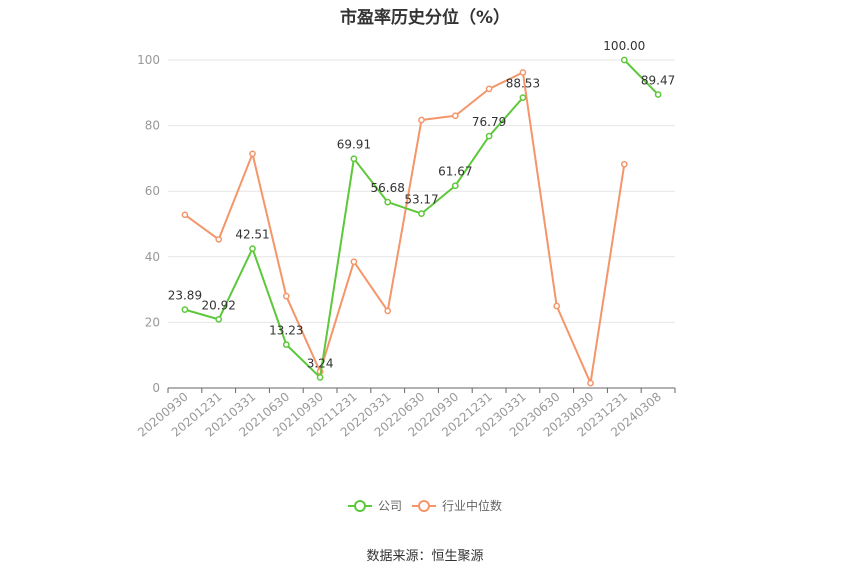 This screenshot has width=850, height=574. What do you see at coordinates (523, 84) in the screenshot?
I see `company-data-label: 88.53` at bounding box center [523, 84].